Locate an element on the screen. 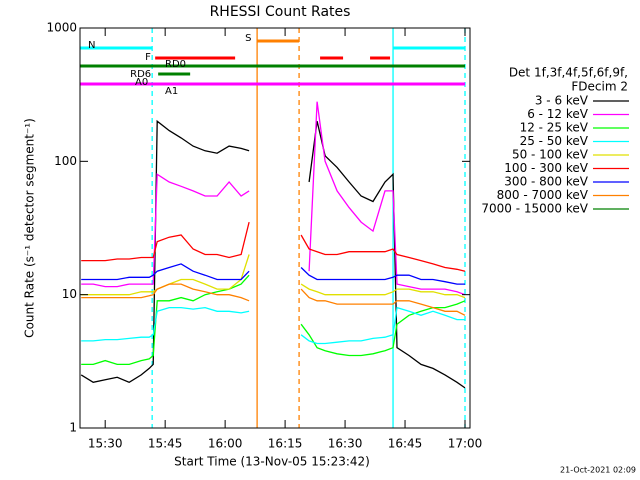 The width and height of the screenshot is (640, 480). flag-label: A1 is located at coordinates (171, 91).